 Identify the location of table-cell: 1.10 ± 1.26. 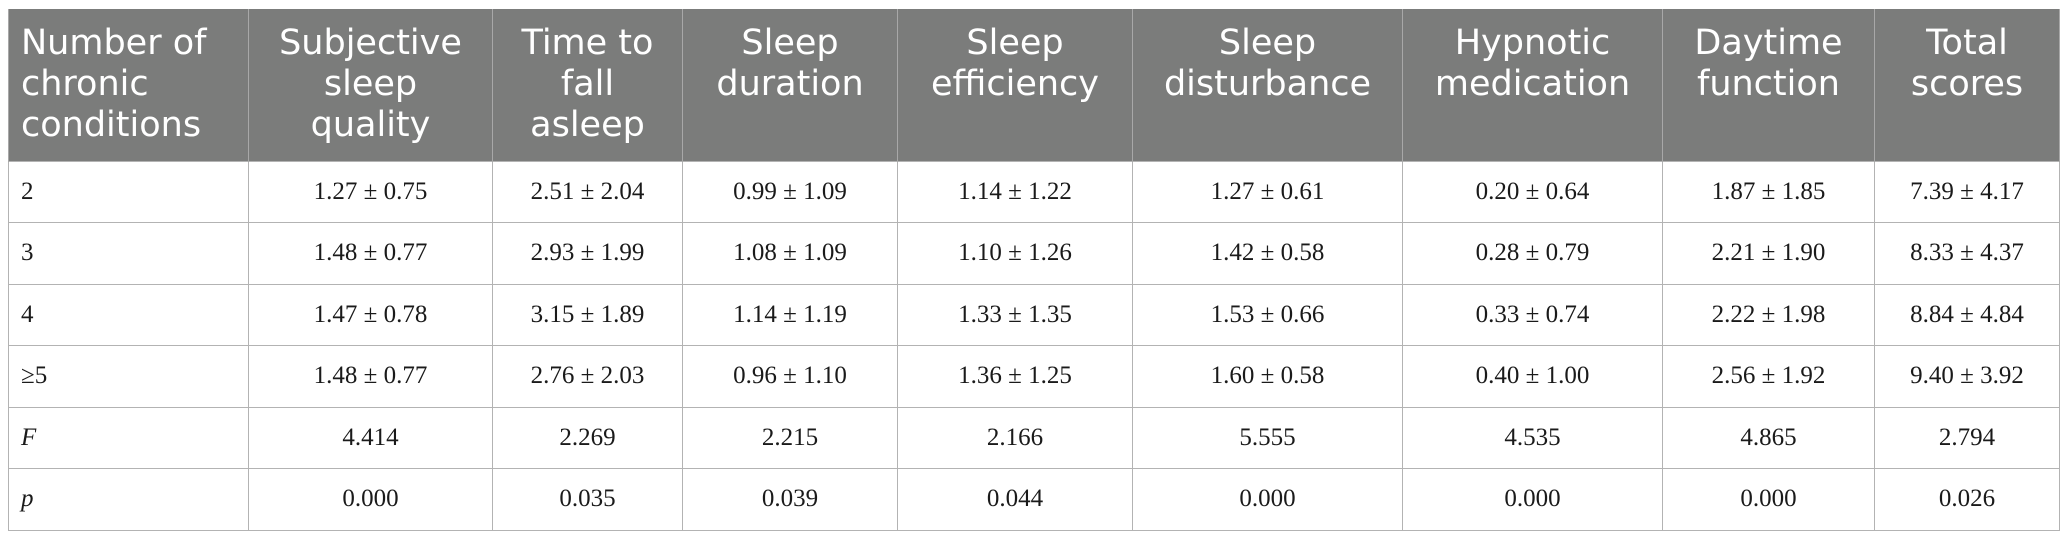
(1015, 253).